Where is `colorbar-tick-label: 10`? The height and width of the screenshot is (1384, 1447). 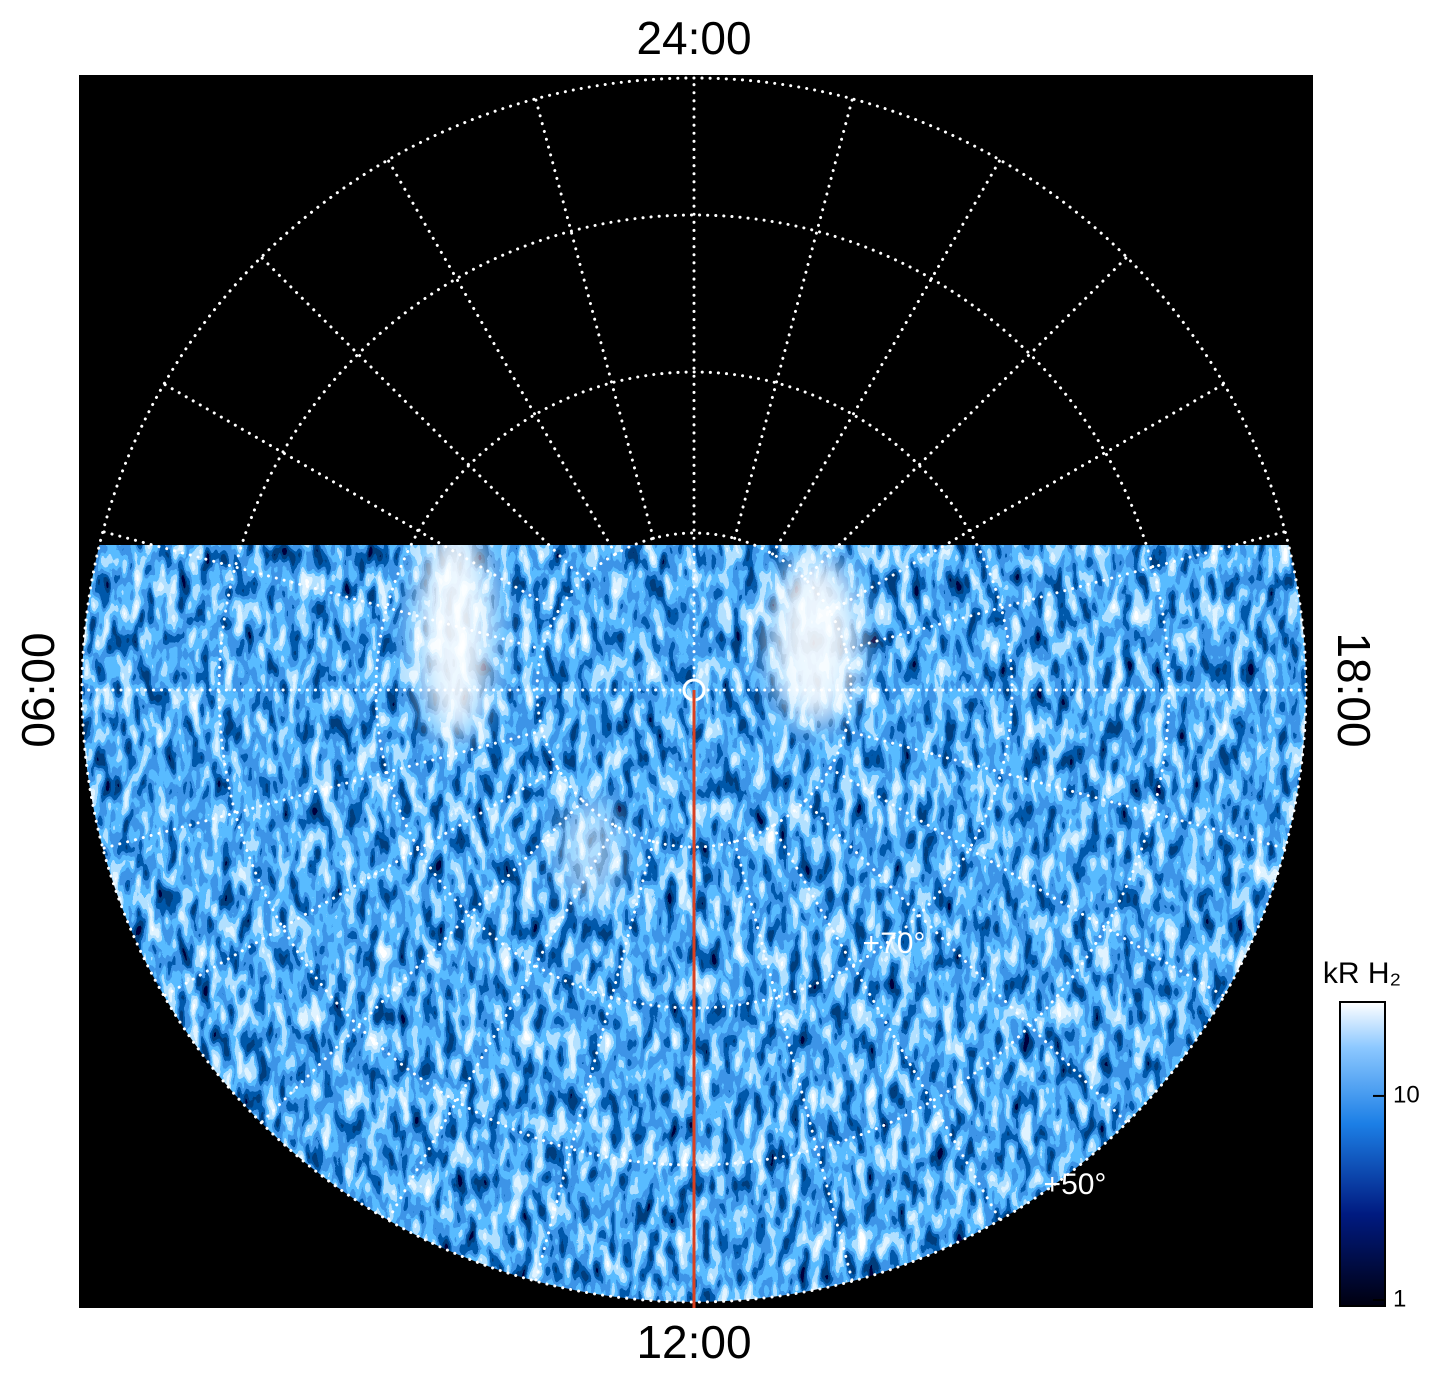 colorbar-tick-label: 10 is located at coordinates (1406, 1094).